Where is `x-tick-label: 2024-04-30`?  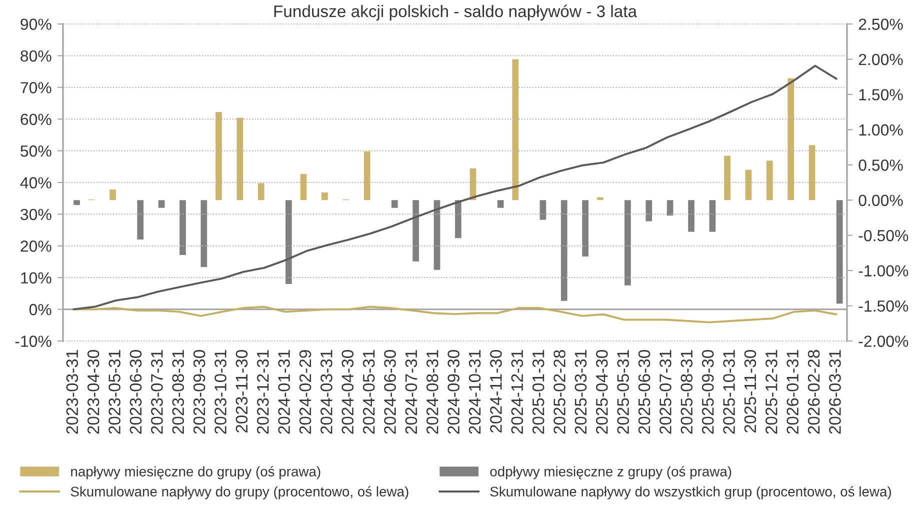
x-tick-label: 2024-04-30 is located at coordinates (348, 392).